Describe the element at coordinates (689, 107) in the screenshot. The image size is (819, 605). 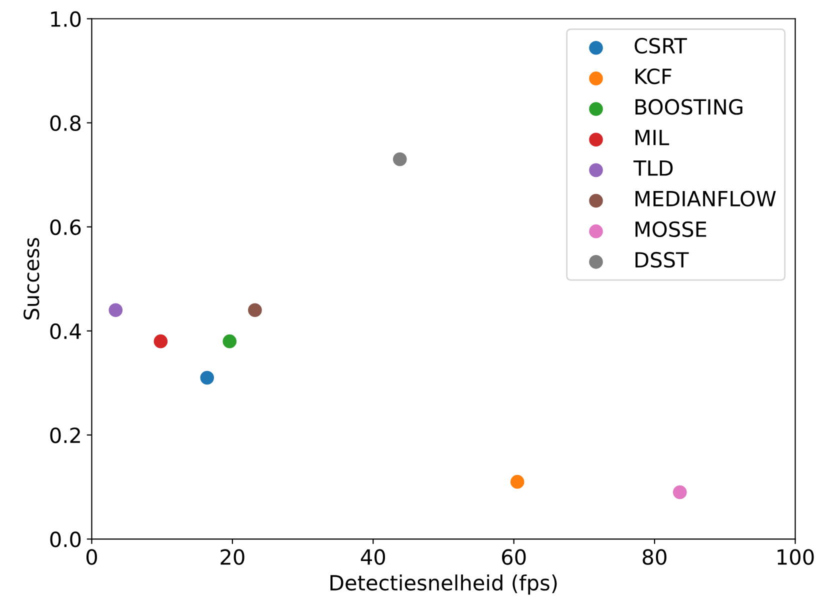
I see `legend-label: BOOSTING` at that location.